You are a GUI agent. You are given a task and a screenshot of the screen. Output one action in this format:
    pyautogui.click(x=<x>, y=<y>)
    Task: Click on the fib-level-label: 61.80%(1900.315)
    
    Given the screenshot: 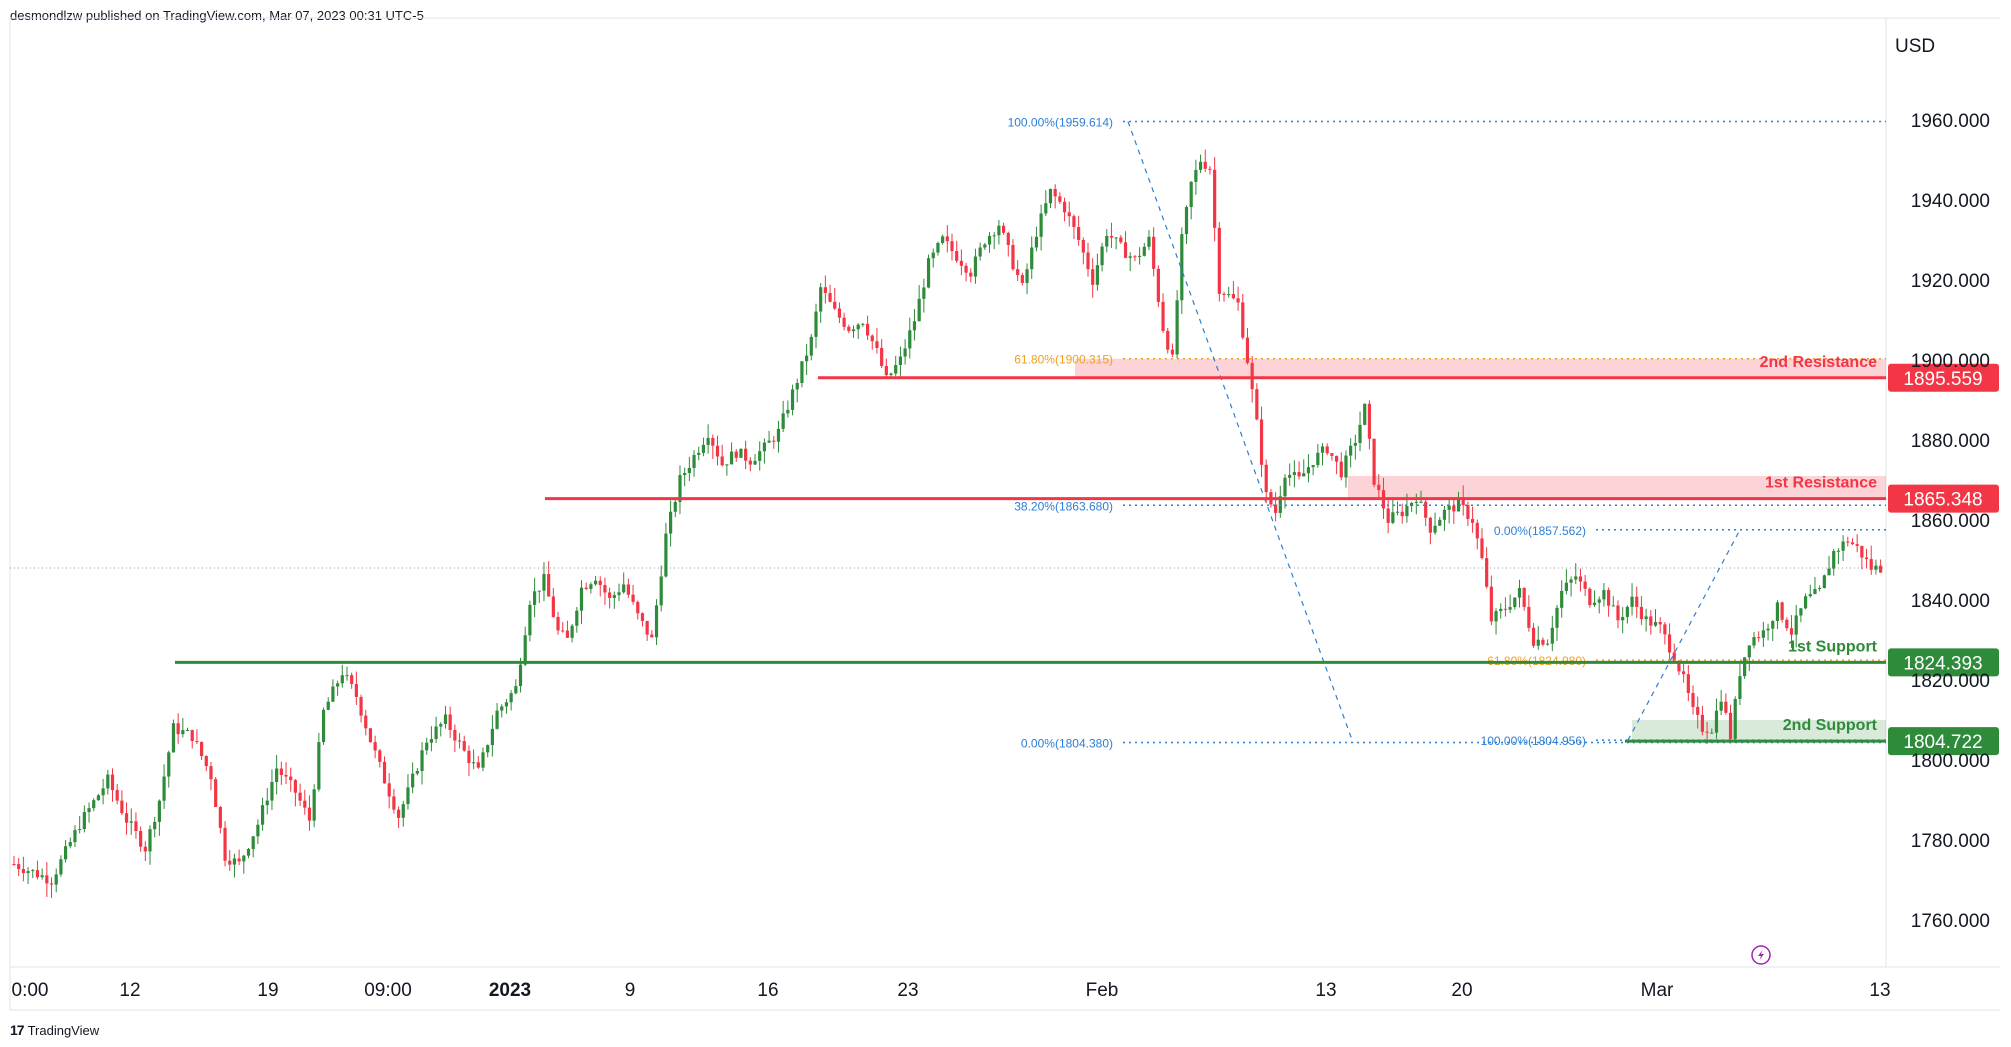 What is the action you would take?
    pyautogui.click(x=1063, y=360)
    